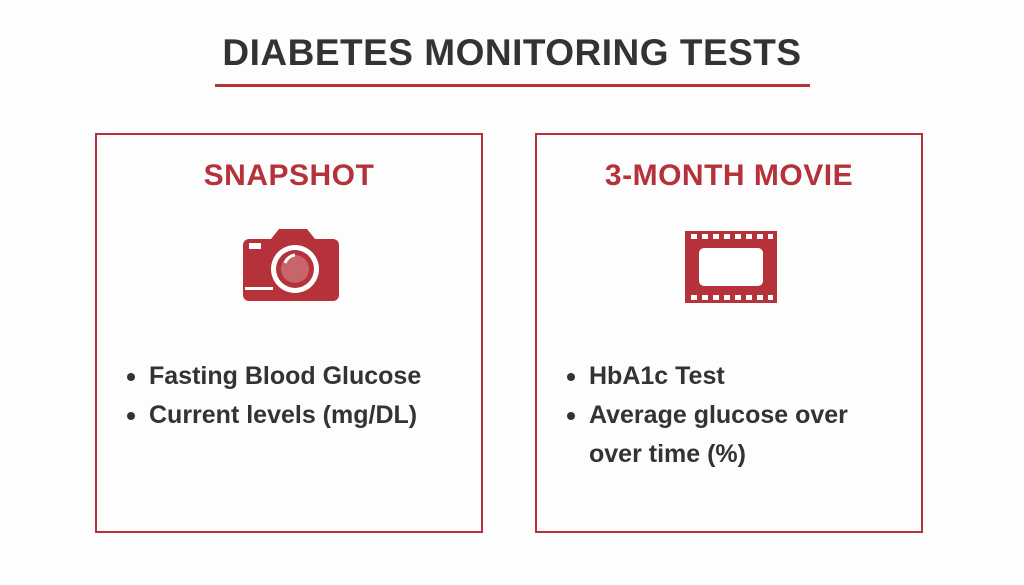  Describe the element at coordinates (291, 265) in the screenshot. I see `camera-icon` at that location.